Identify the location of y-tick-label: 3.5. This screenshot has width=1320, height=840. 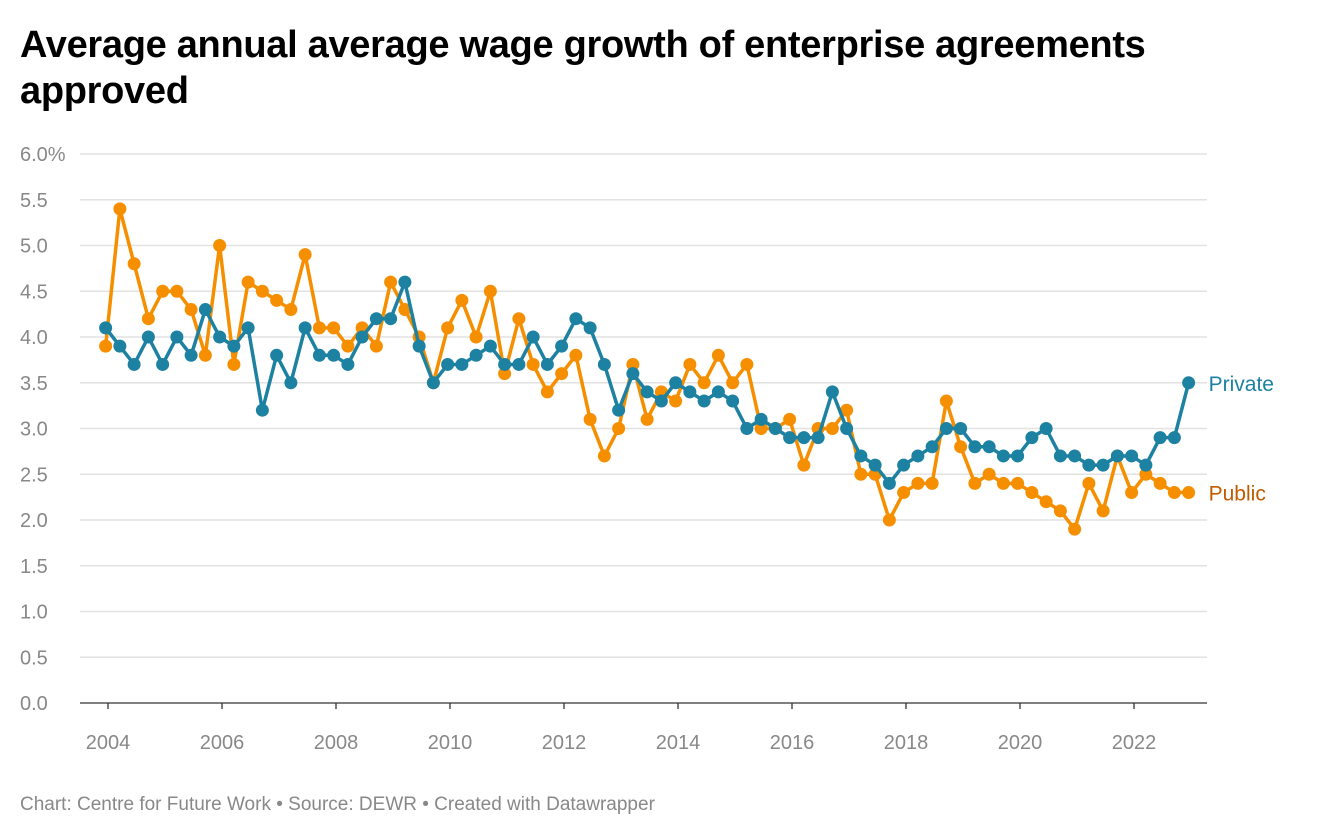
(34, 384).